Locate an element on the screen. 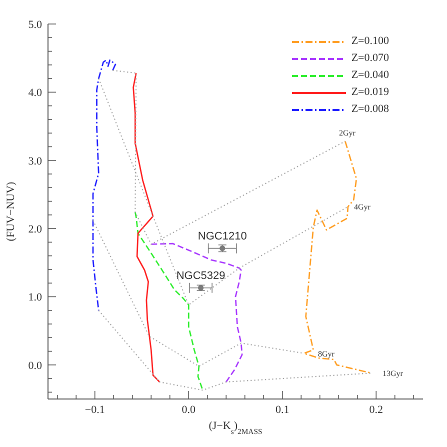  legend-label: Z=0.019 is located at coordinates (370, 92).